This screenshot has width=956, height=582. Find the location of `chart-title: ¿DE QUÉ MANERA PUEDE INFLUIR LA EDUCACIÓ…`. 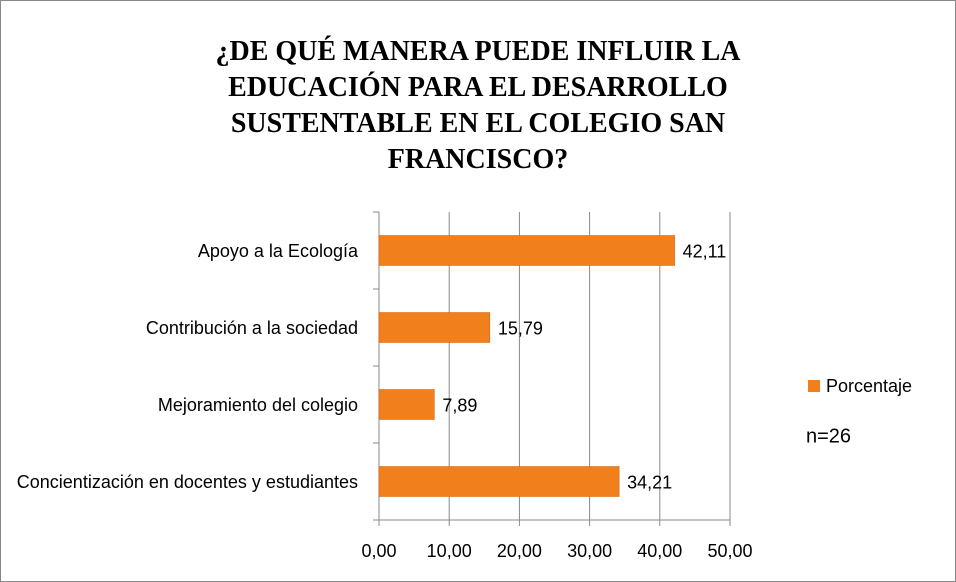

chart-title: ¿DE QUÉ MANERA PUEDE INFLUIR LA EDUCACIÓ… is located at coordinates (478, 105).